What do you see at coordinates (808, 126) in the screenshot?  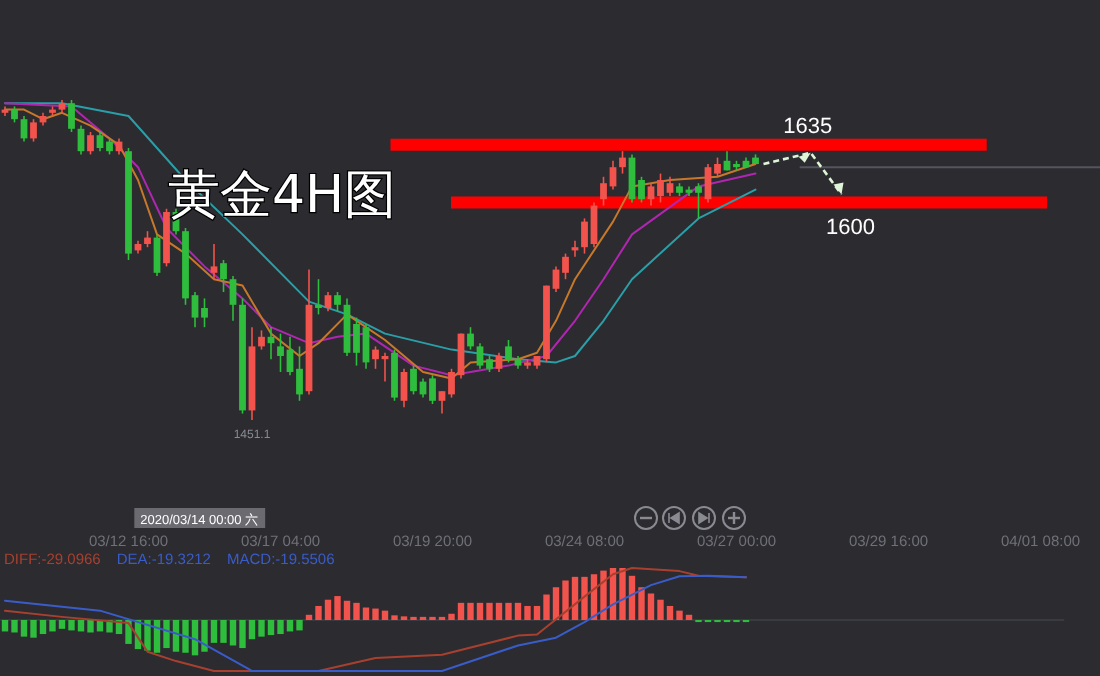 I see `annotation: 1635` at bounding box center [808, 126].